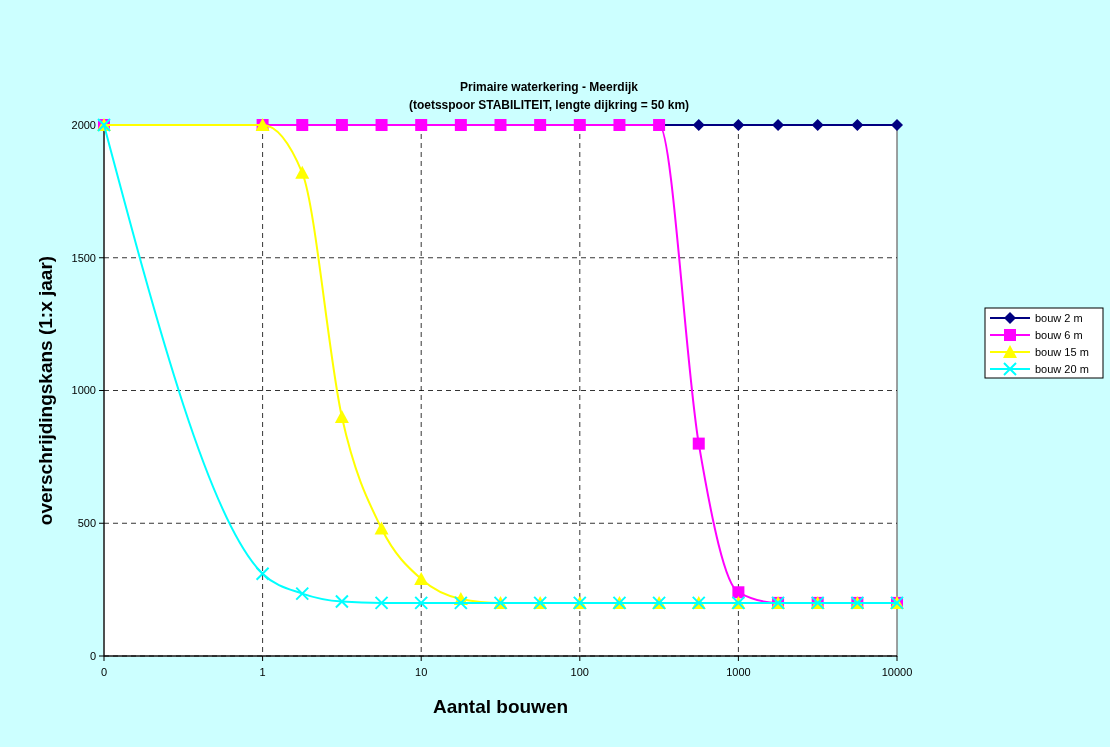 Image resolution: width=1110 pixels, height=747 pixels. What do you see at coordinates (45, 390) in the screenshot?
I see `y-axis-title: overschrijdingskans (1:x jaar)` at bounding box center [45, 390].